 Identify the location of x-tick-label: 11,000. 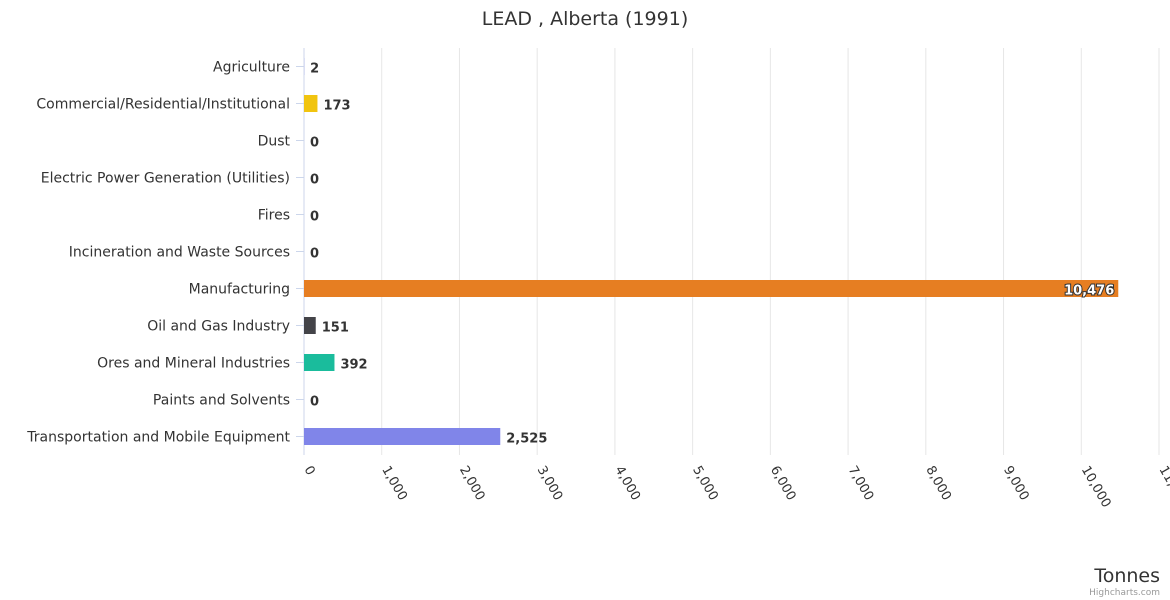
(1163, 487).